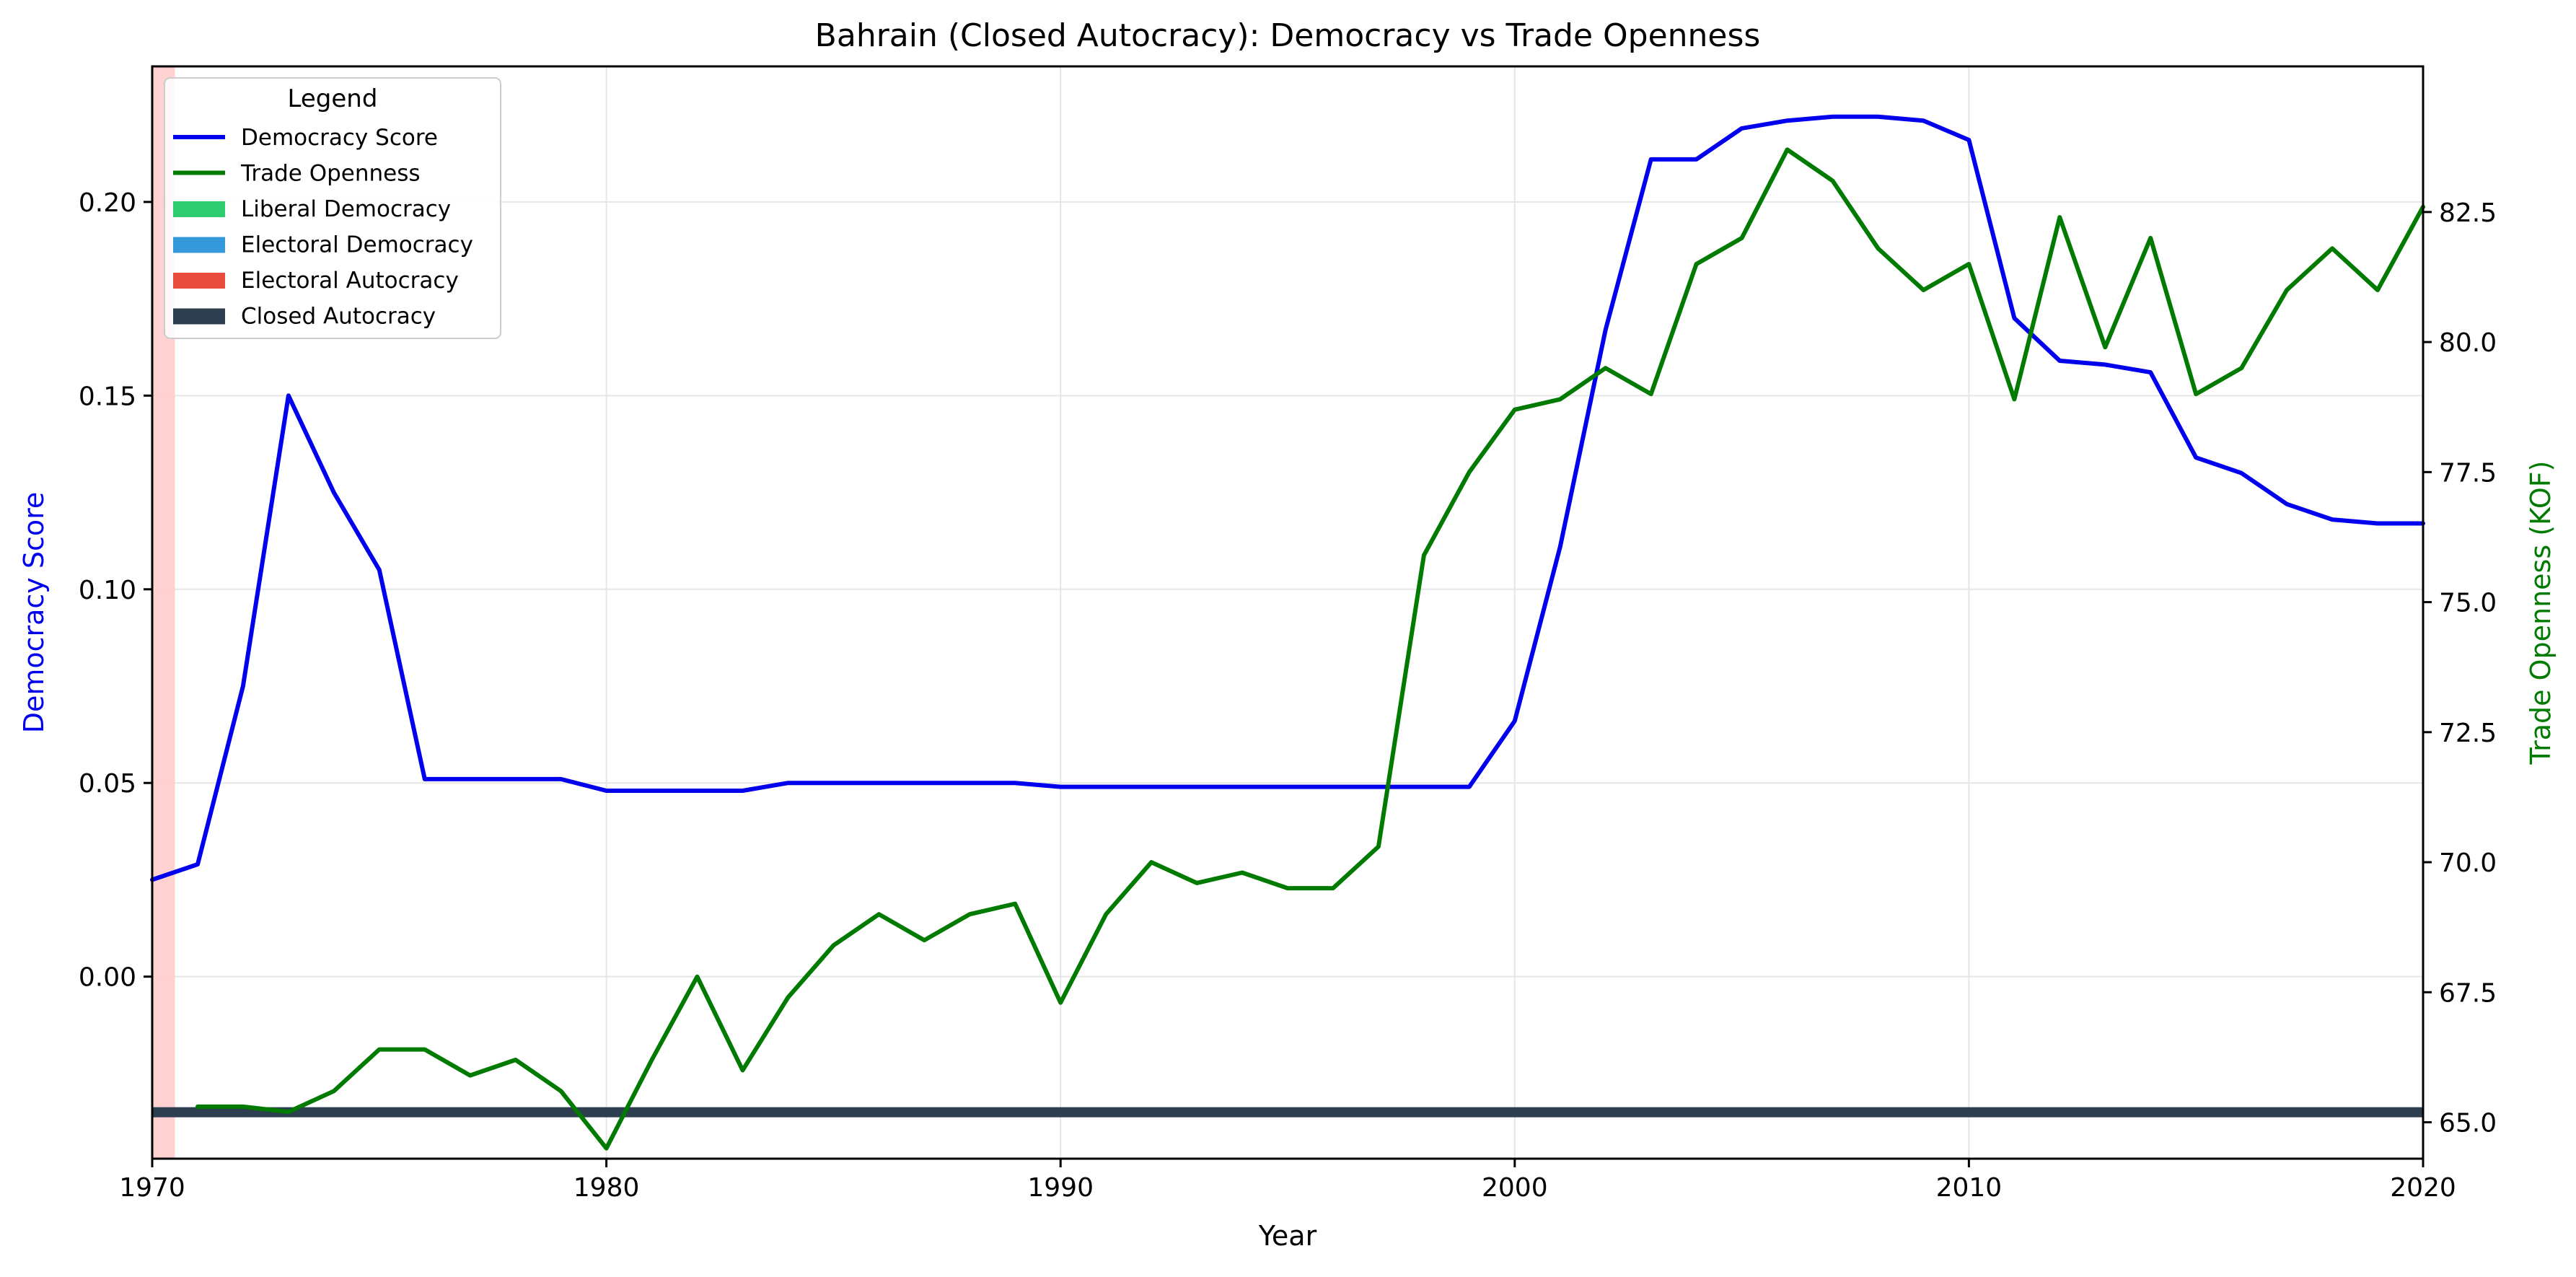  Describe the element at coordinates (2468, 1123) in the screenshot. I see `y-right-tick-label: 65.0` at that location.